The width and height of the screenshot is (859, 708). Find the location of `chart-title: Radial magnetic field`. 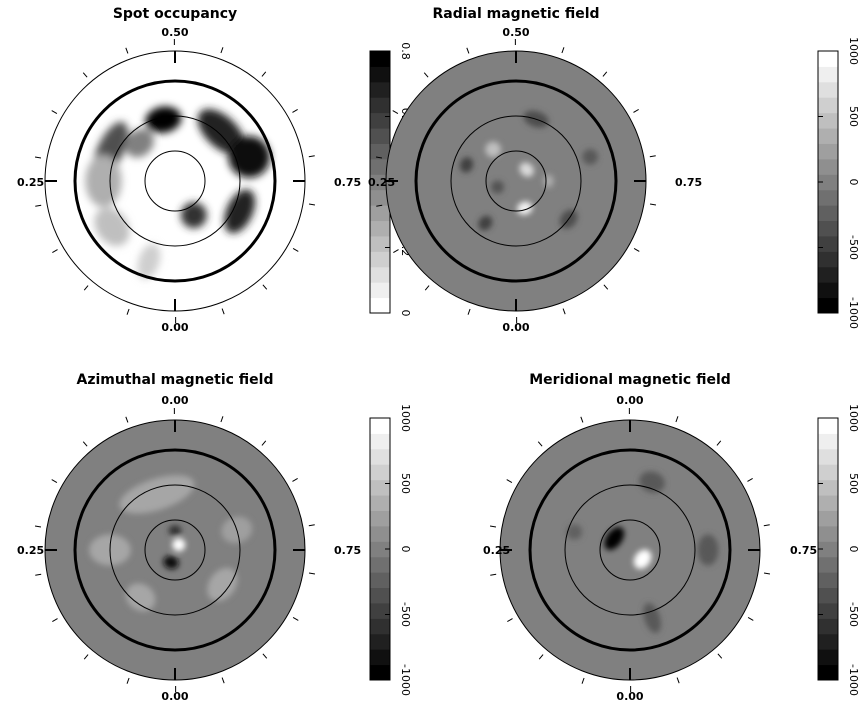

chart-title: Radial magnetic field is located at coordinates (515, 14).